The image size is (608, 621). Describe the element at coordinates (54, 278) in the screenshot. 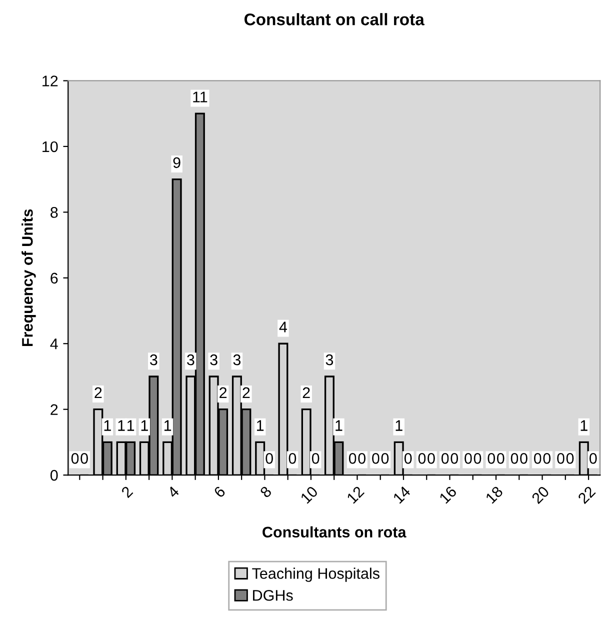

I see `y-tick-label: 6` at that location.